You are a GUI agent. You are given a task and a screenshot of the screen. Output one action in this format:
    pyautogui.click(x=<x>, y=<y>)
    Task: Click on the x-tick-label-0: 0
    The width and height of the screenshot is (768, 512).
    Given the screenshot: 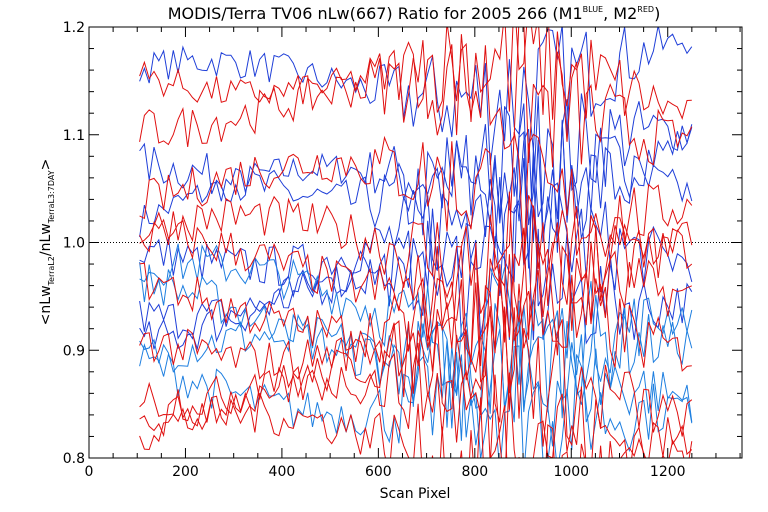 What is the action you would take?
    pyautogui.click(x=89, y=472)
    